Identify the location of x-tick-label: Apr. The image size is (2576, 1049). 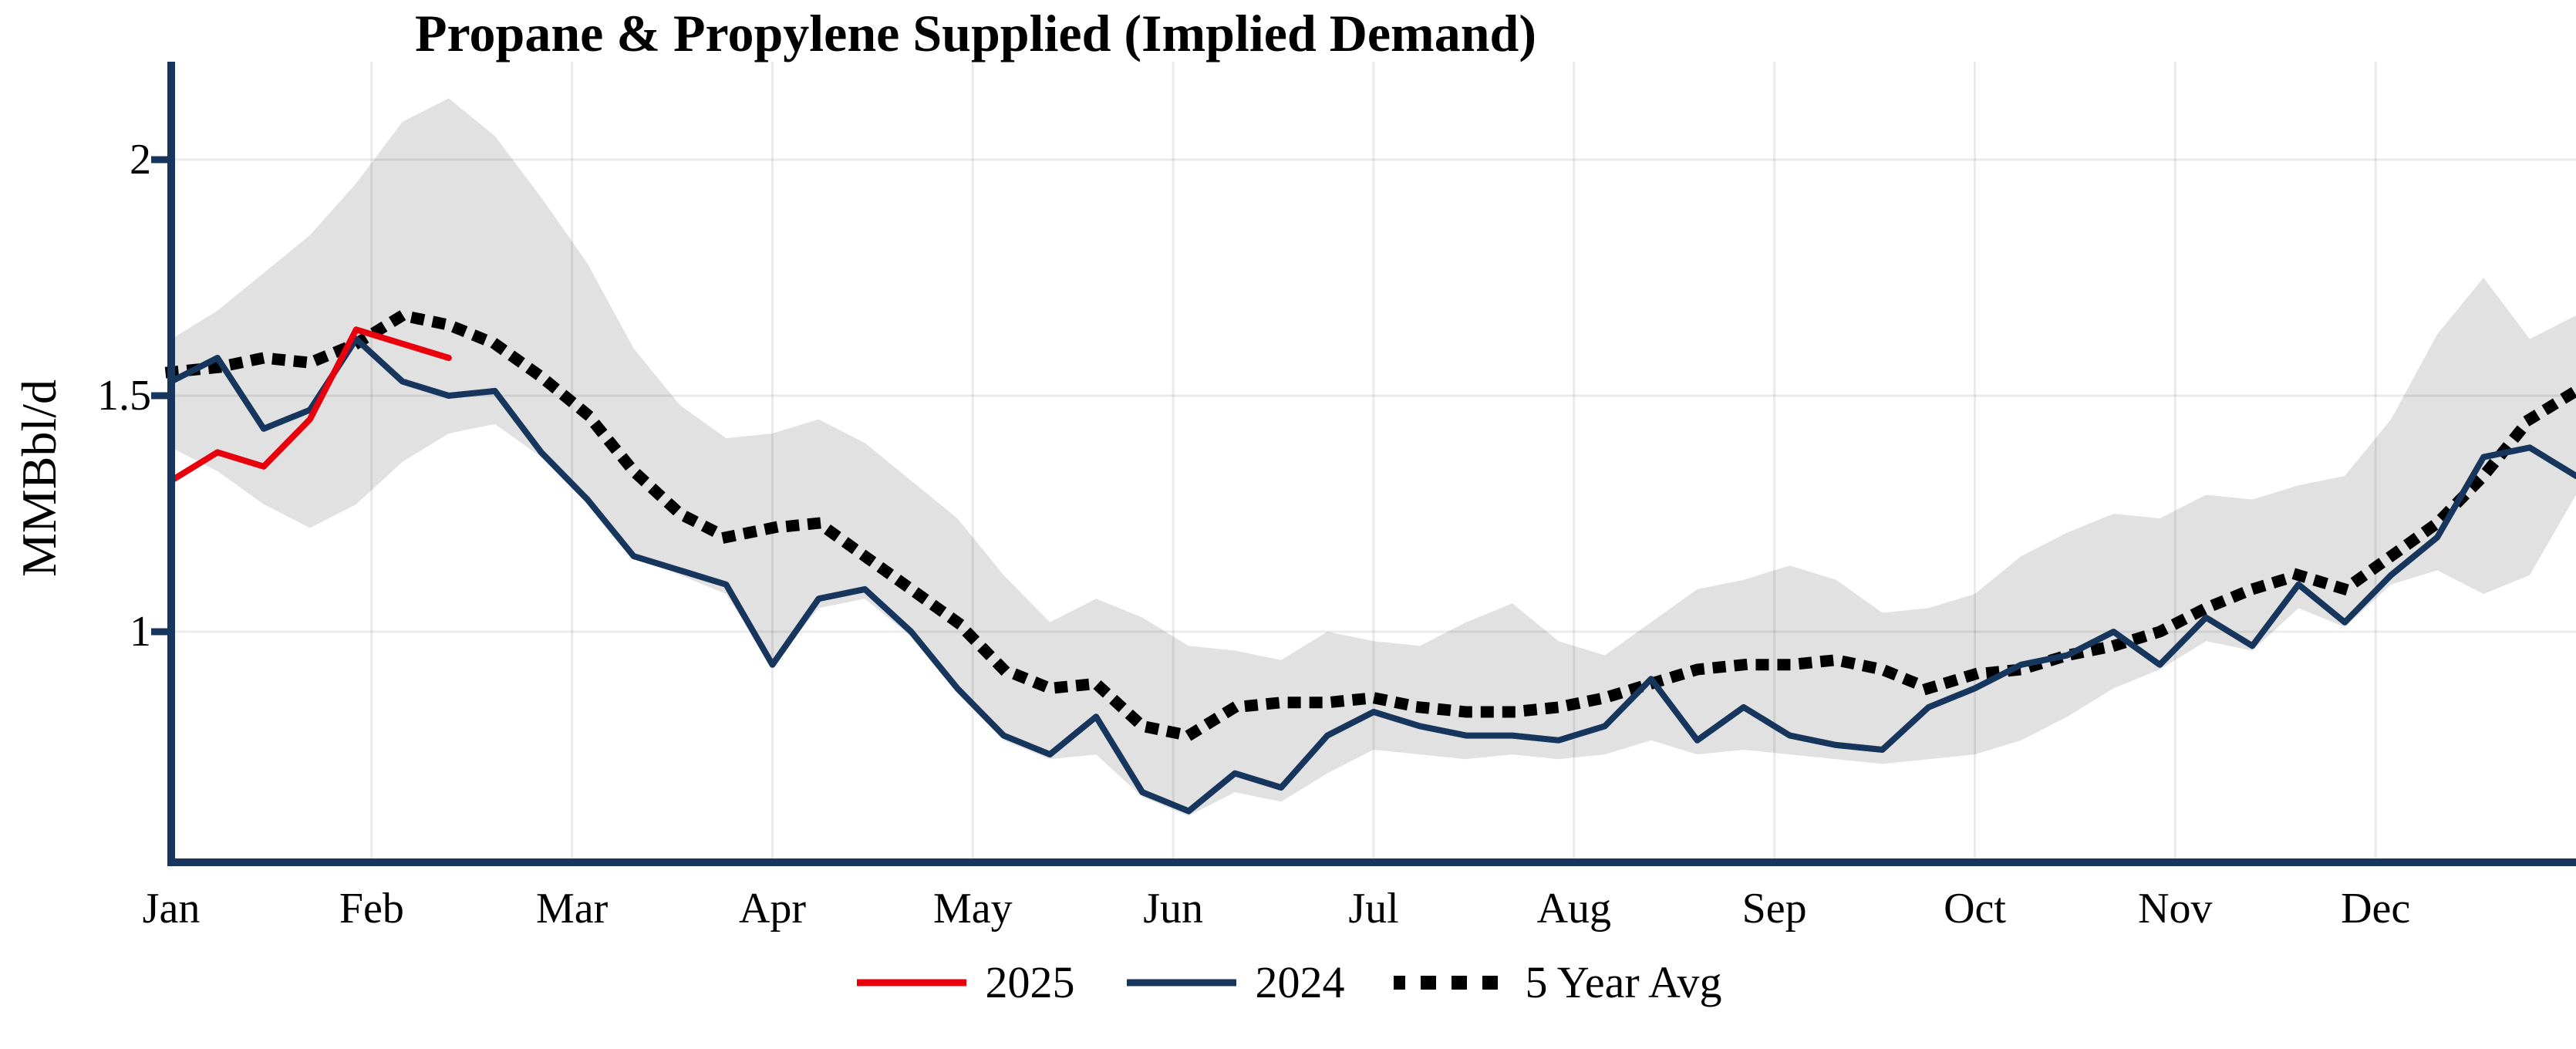
(772, 909).